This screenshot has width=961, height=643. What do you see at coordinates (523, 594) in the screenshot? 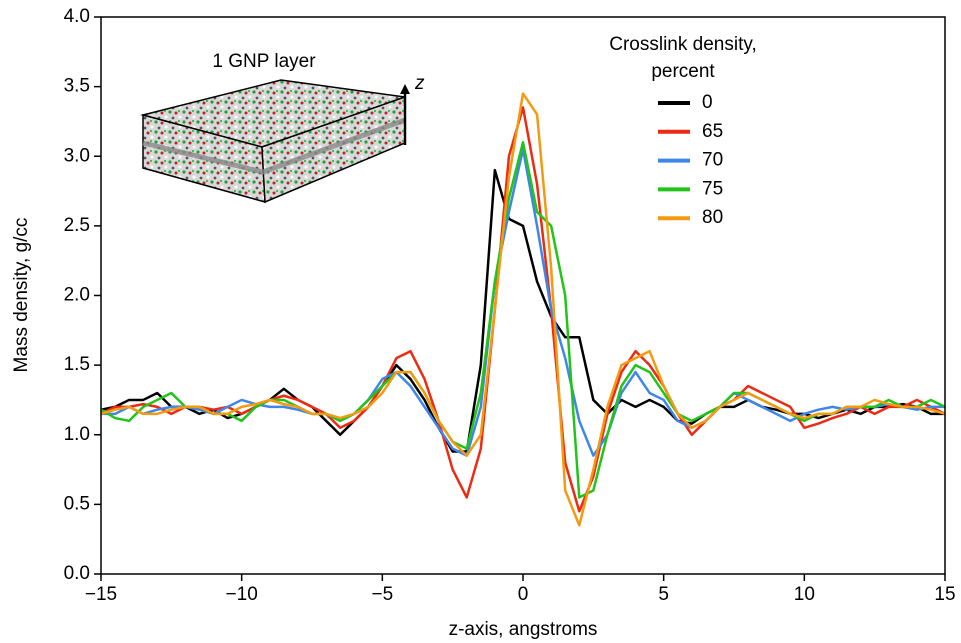
I see `x-tick-label: 0` at bounding box center [523, 594].